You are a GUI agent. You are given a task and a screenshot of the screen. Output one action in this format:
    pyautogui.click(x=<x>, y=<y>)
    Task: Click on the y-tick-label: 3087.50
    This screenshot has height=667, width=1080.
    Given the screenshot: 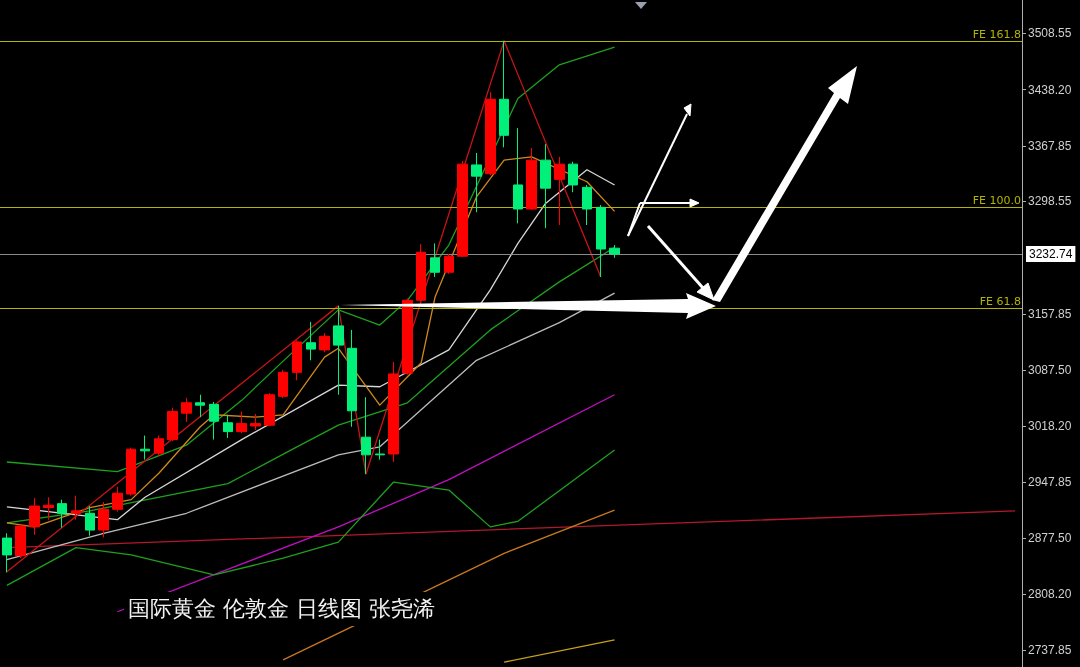 What is the action you would take?
    pyautogui.click(x=1050, y=370)
    